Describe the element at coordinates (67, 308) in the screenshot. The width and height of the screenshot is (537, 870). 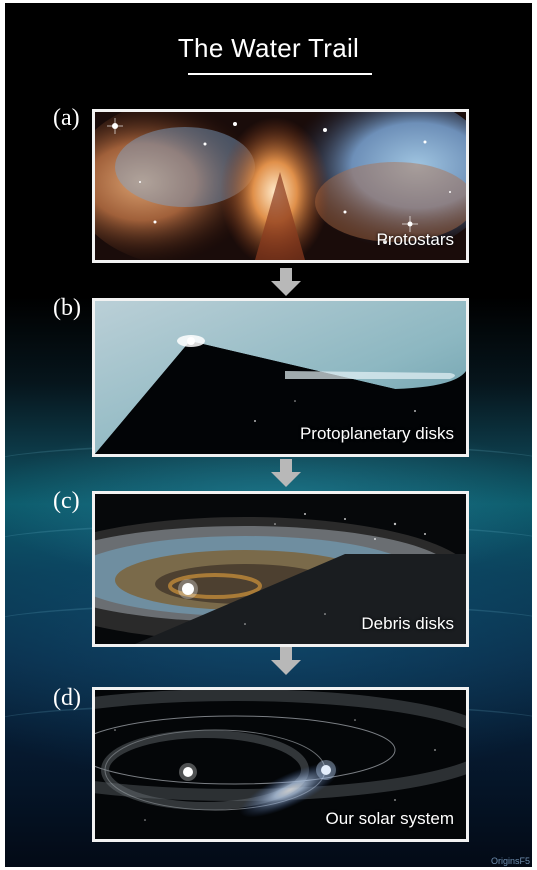
I see `panel-b-letter: (b)` at that location.